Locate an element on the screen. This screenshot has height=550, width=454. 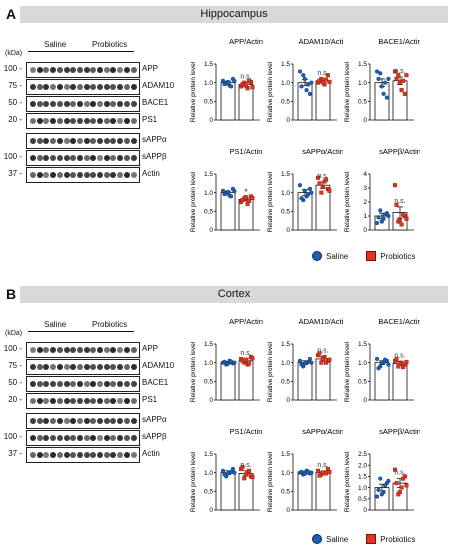
chart-title: BACE1/Actin is located at coordinates (399, 321).